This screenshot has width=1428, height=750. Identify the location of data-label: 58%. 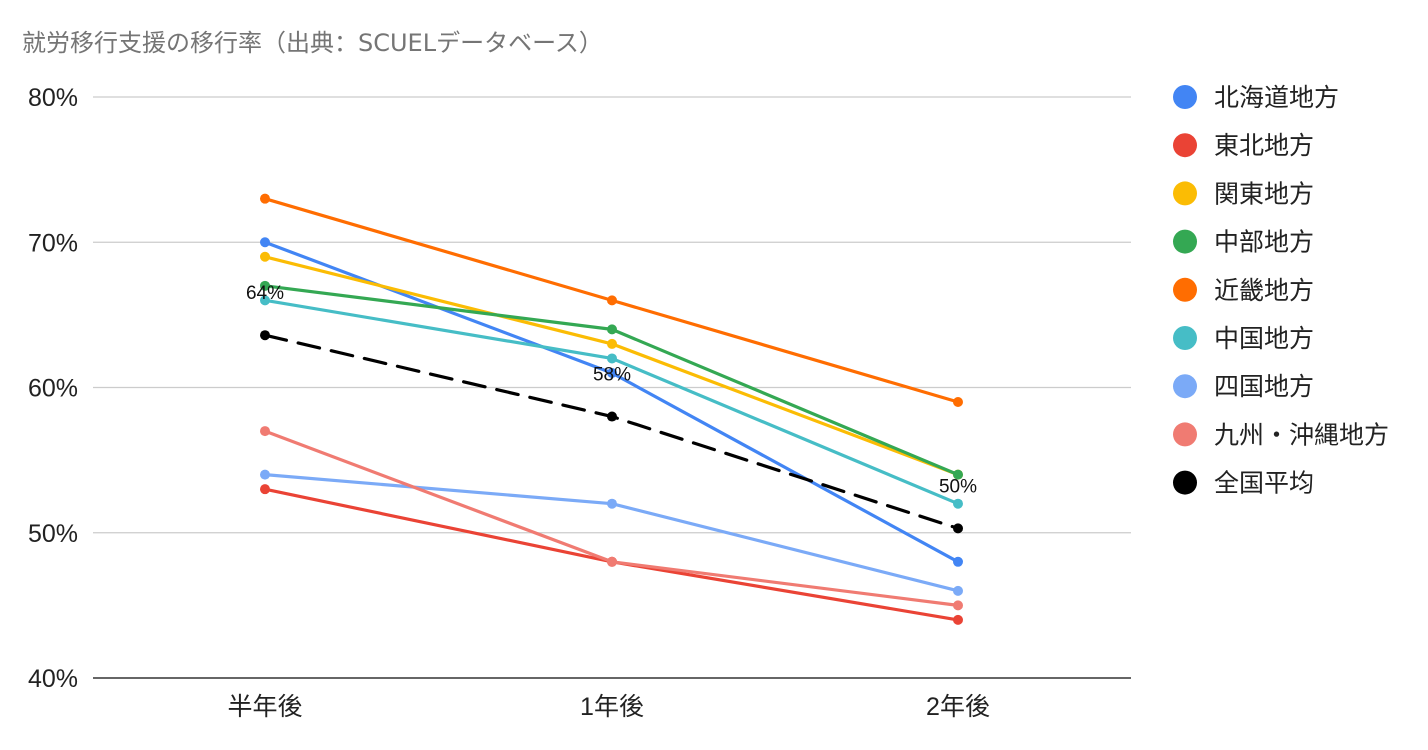
(612, 375).